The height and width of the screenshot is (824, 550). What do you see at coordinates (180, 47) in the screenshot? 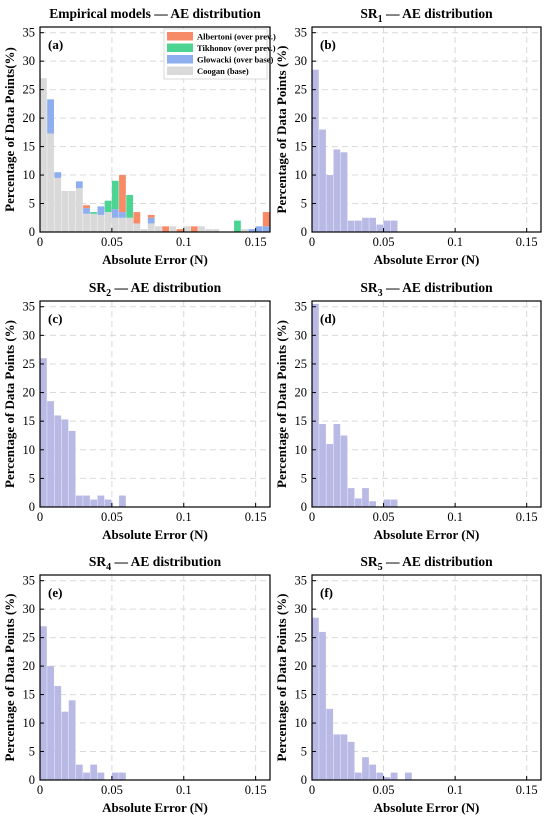
I see `legend-swatch-tikhonov` at bounding box center [180, 47].